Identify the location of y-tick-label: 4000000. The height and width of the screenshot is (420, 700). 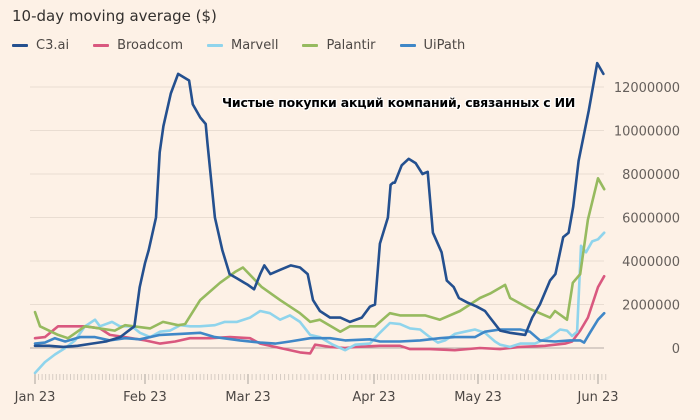
(651, 262).